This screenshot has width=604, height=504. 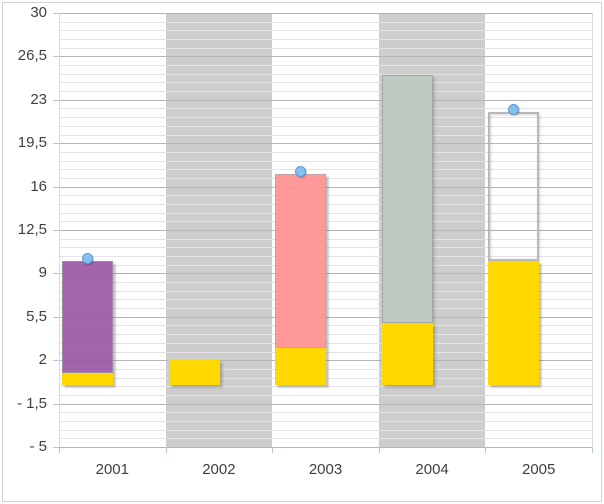 What do you see at coordinates (38, 12) in the screenshot?
I see `y-axis-label: 30` at bounding box center [38, 12].